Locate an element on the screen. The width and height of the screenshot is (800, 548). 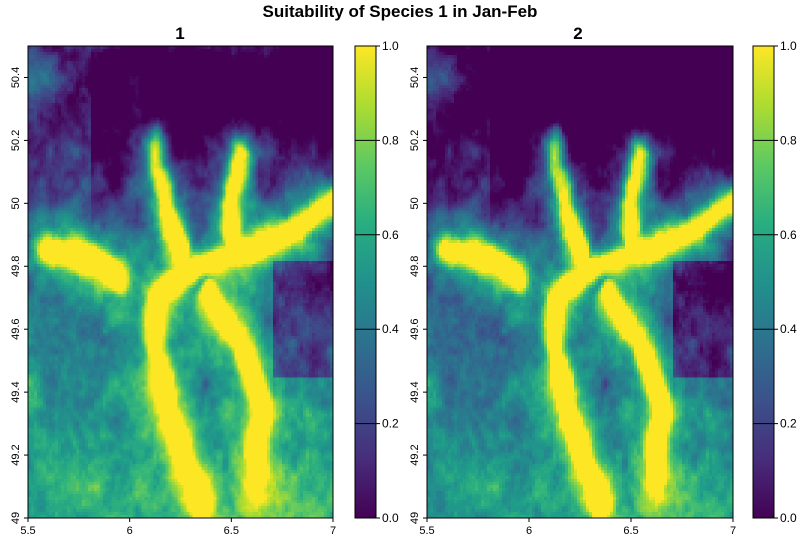
chart-title: Suitability of Species 1 in Jan-Feb is located at coordinates (400, 11).